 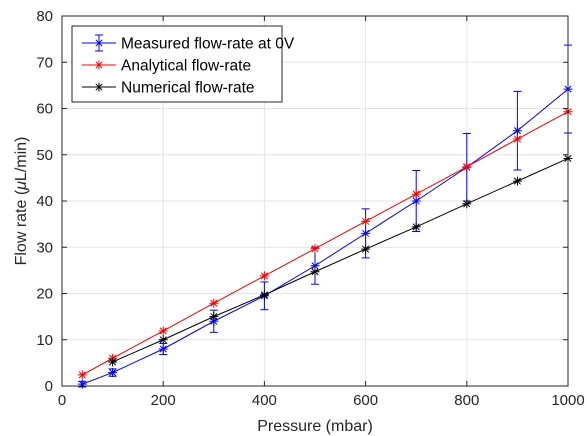 What do you see at coordinates (315, 426) in the screenshot?
I see `x-axis-title: Pressure (mbar)` at bounding box center [315, 426].